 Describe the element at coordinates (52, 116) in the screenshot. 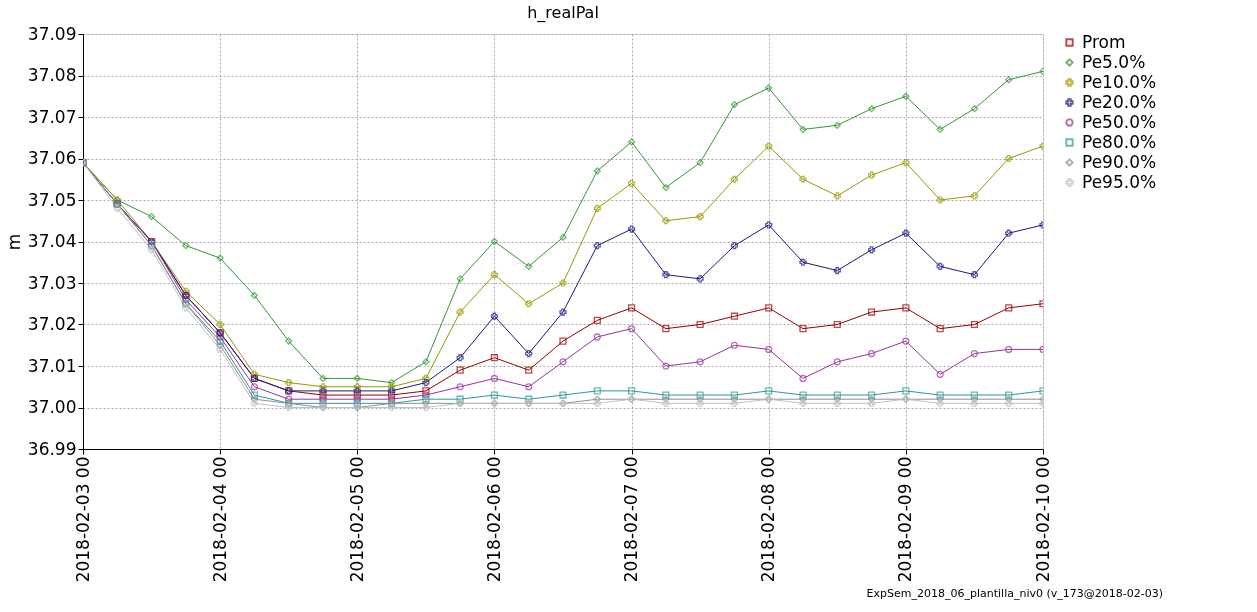

I see `y-tick-label: 37.07` at that location.